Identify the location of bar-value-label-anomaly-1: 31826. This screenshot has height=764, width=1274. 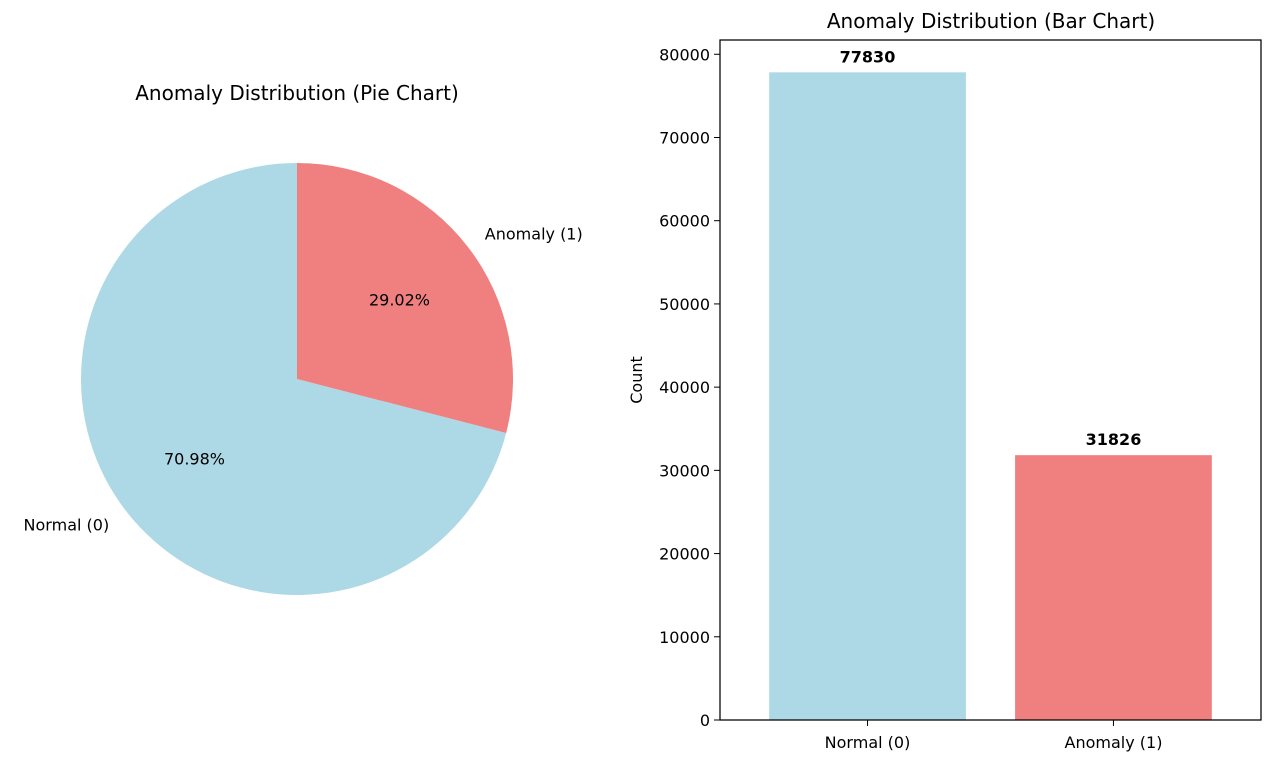
(1114, 439).